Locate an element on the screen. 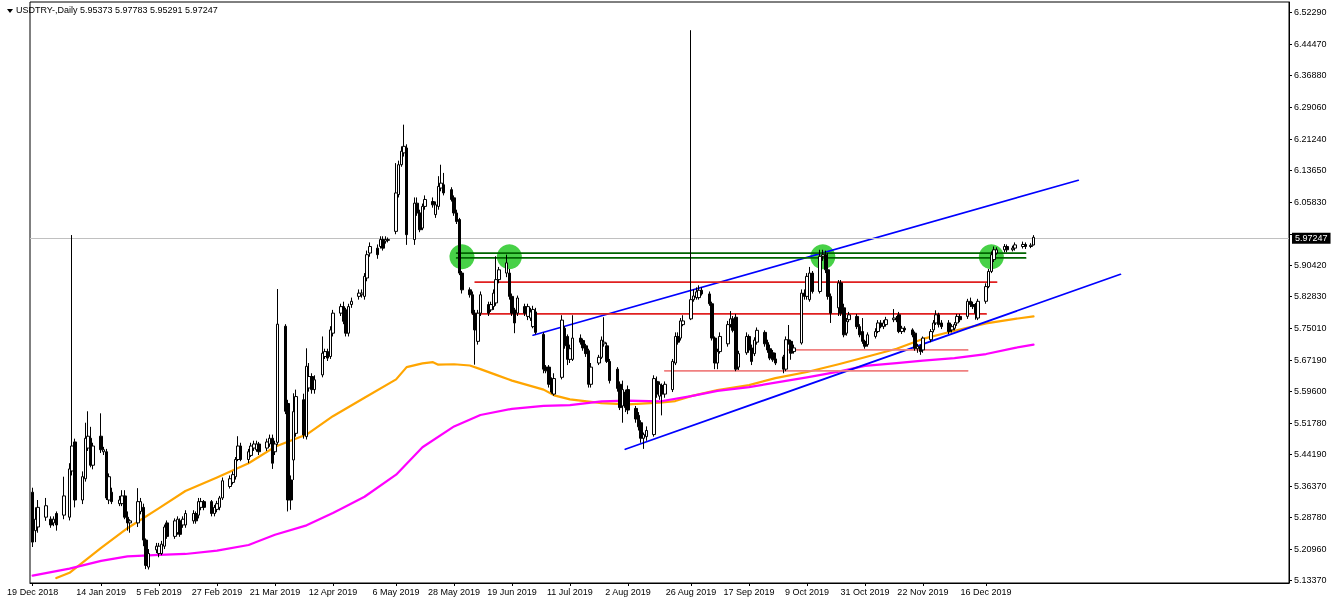 The width and height of the screenshot is (1332, 601). y-tick-label: 5.75010 is located at coordinates (1310, 328).